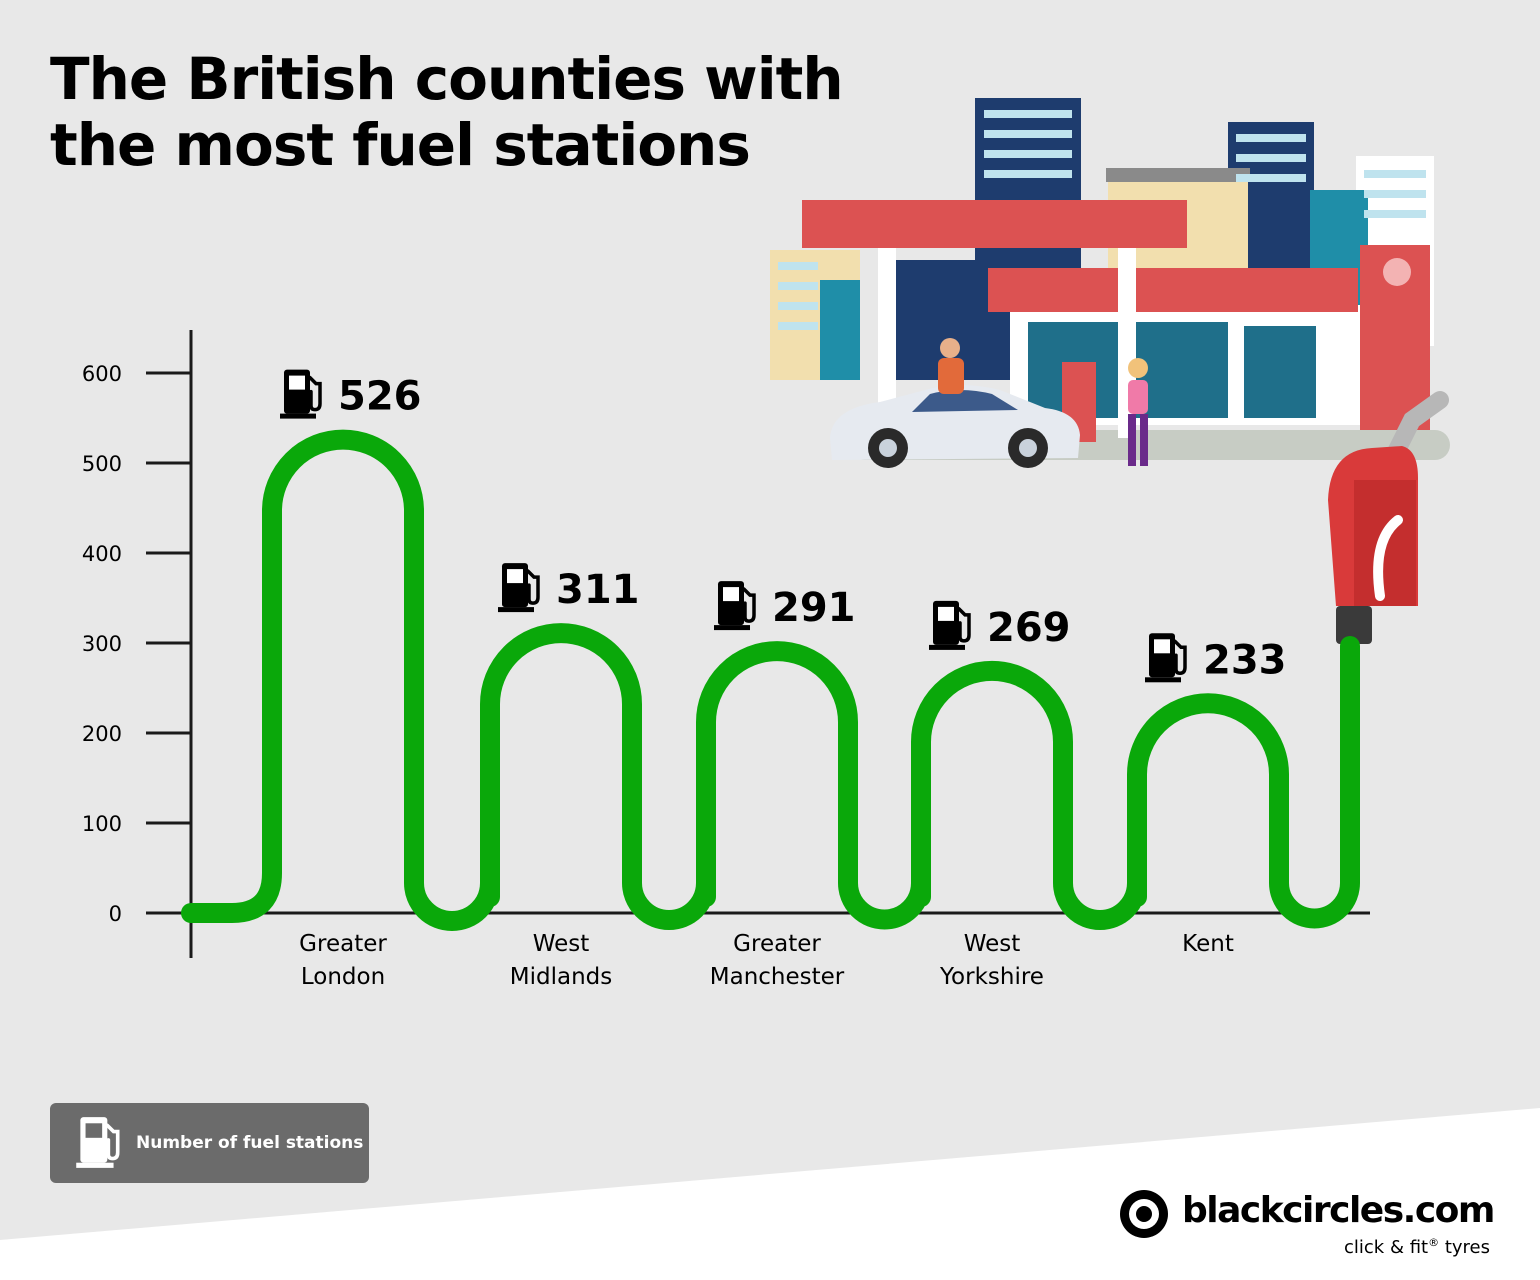  Describe the element at coordinates (447, 79) in the screenshot. I see `title-line-1: The British counties with` at that location.